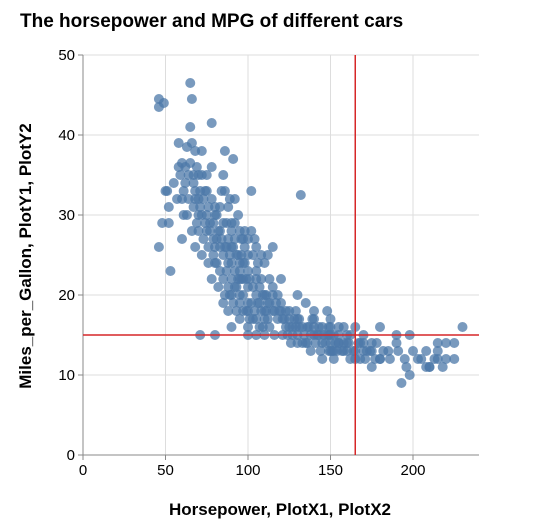 Image resolution: width=552 pixels, height=528 pixels. Describe the element at coordinates (165, 470) in the screenshot. I see `x-tick-label: 50` at that location.